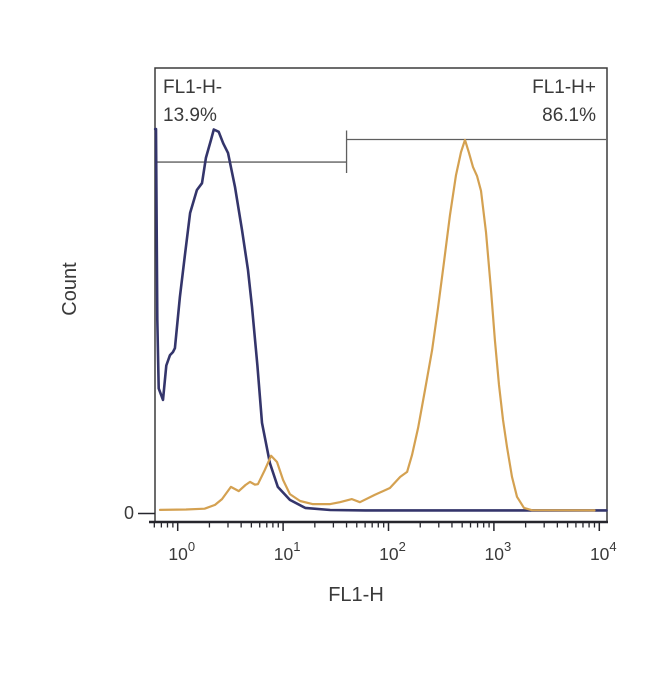 This screenshot has width=650, height=675. What do you see at coordinates (129, 513) in the screenshot?
I see `y-axis-zero-label: 0` at bounding box center [129, 513].